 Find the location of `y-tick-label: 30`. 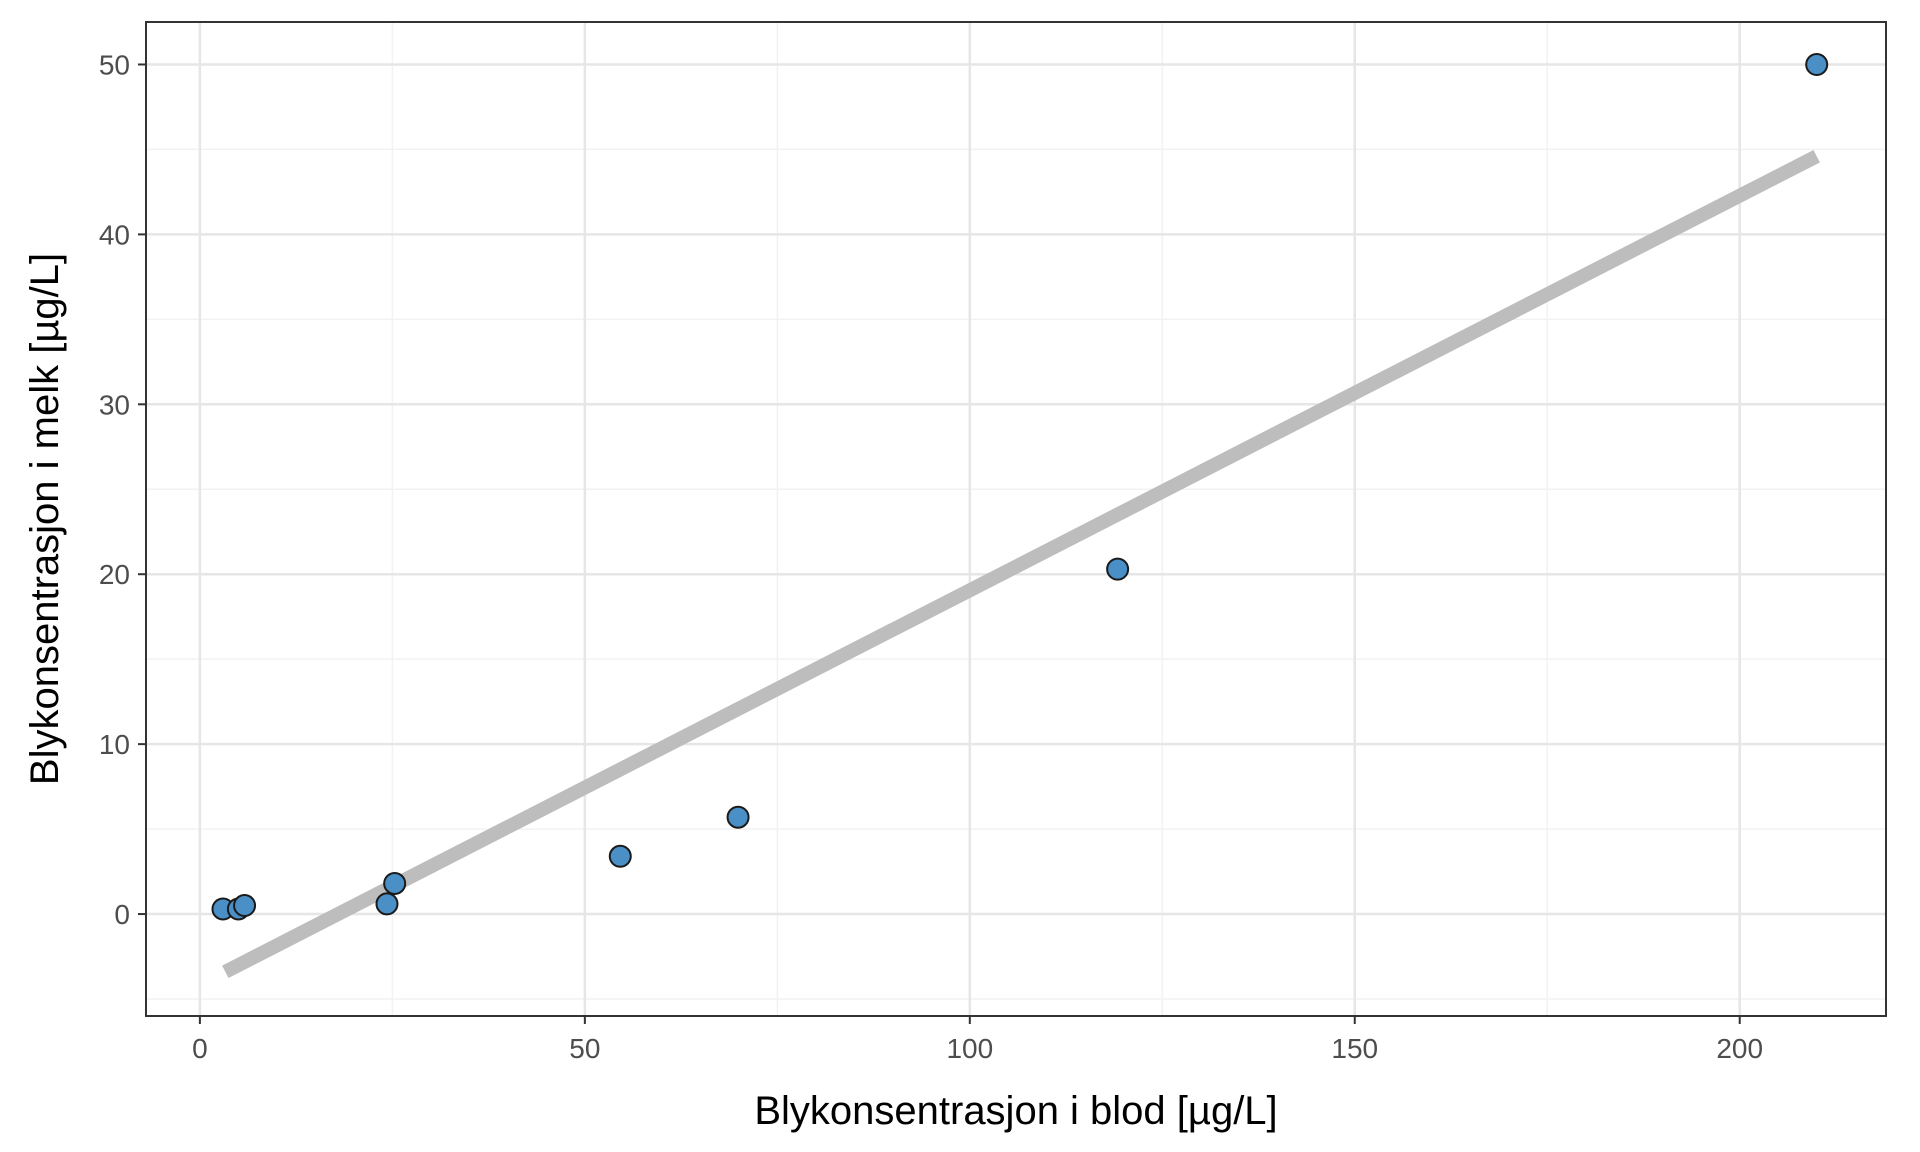

y-tick-label: 30 is located at coordinates (114, 404).